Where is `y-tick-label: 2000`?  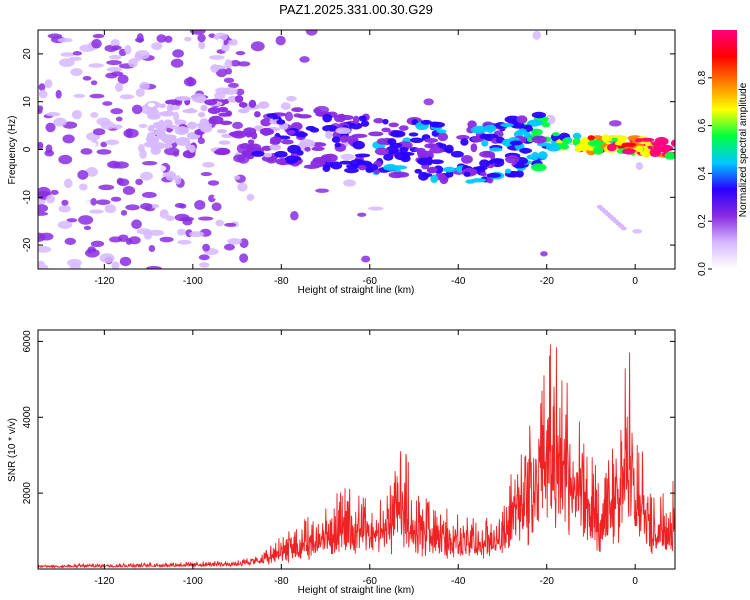
y-tick-label: 2000 is located at coordinates (27, 493).